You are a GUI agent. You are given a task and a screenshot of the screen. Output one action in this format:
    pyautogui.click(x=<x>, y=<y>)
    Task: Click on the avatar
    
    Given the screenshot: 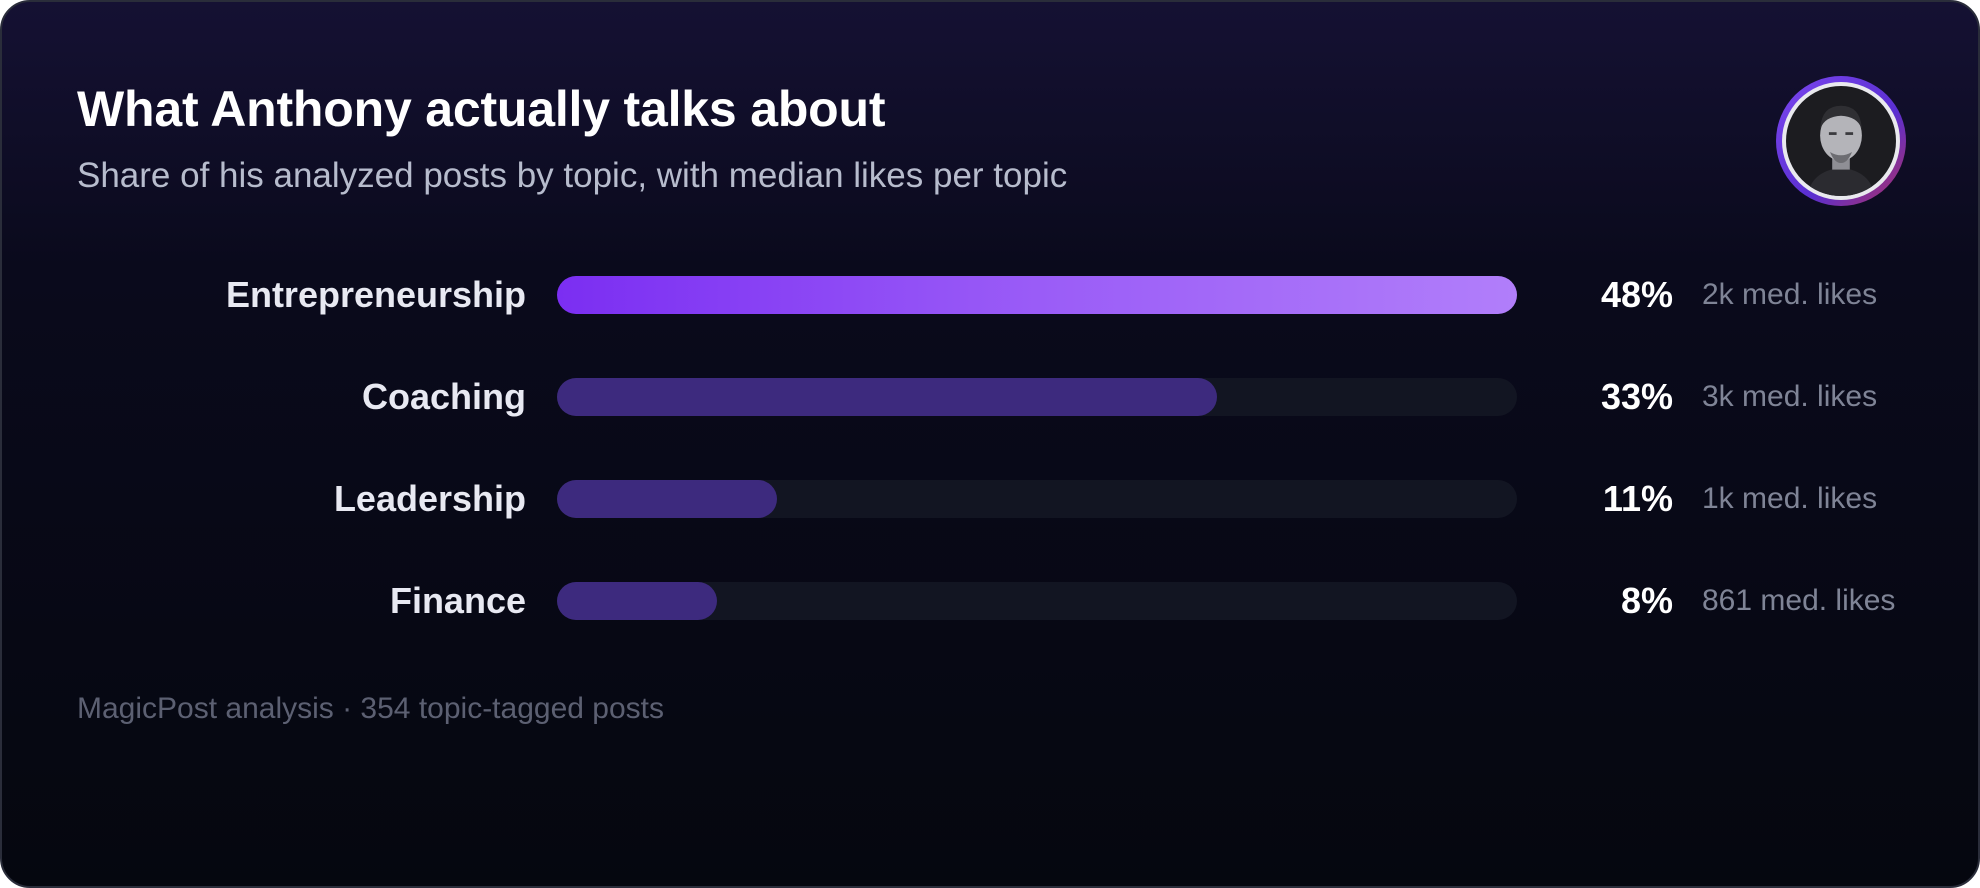 What is the action you would take?
    pyautogui.click(x=1841, y=141)
    